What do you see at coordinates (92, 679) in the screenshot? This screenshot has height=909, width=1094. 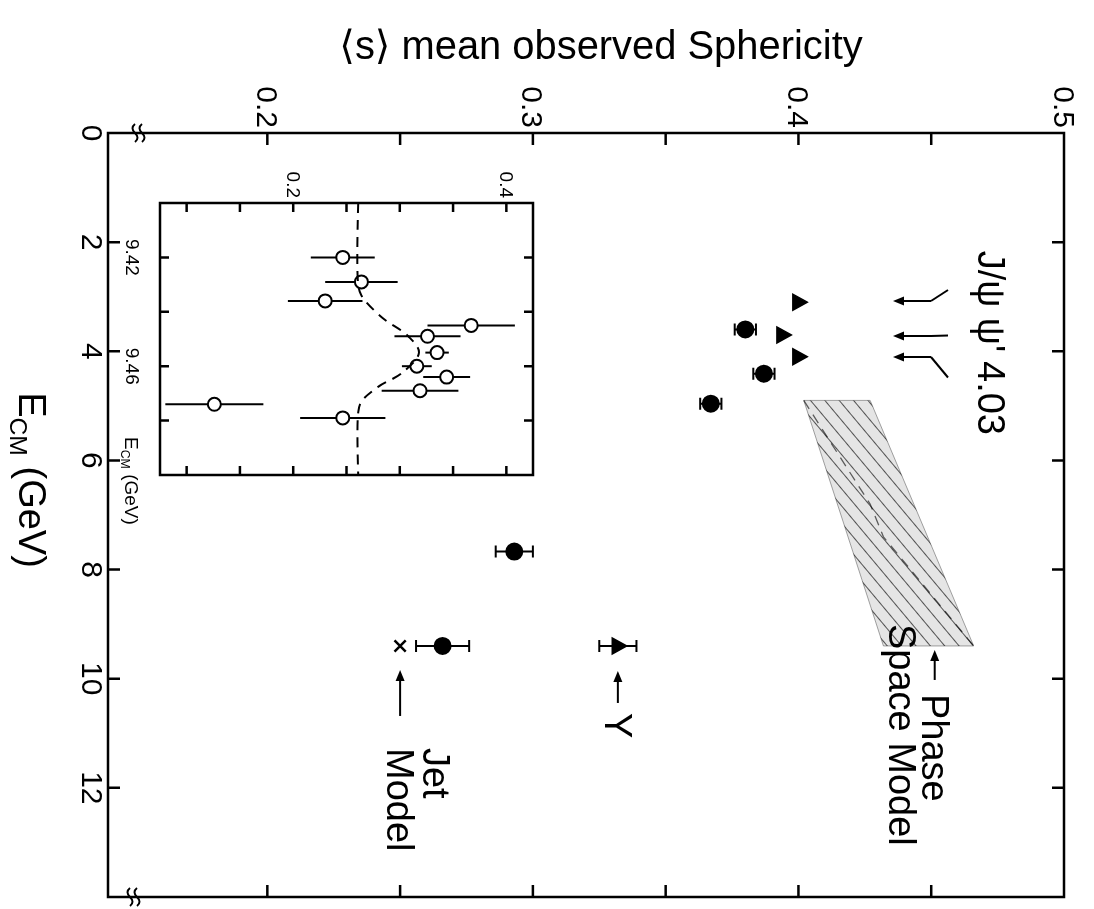 I see `y-tick-label: 10` at bounding box center [92, 679].